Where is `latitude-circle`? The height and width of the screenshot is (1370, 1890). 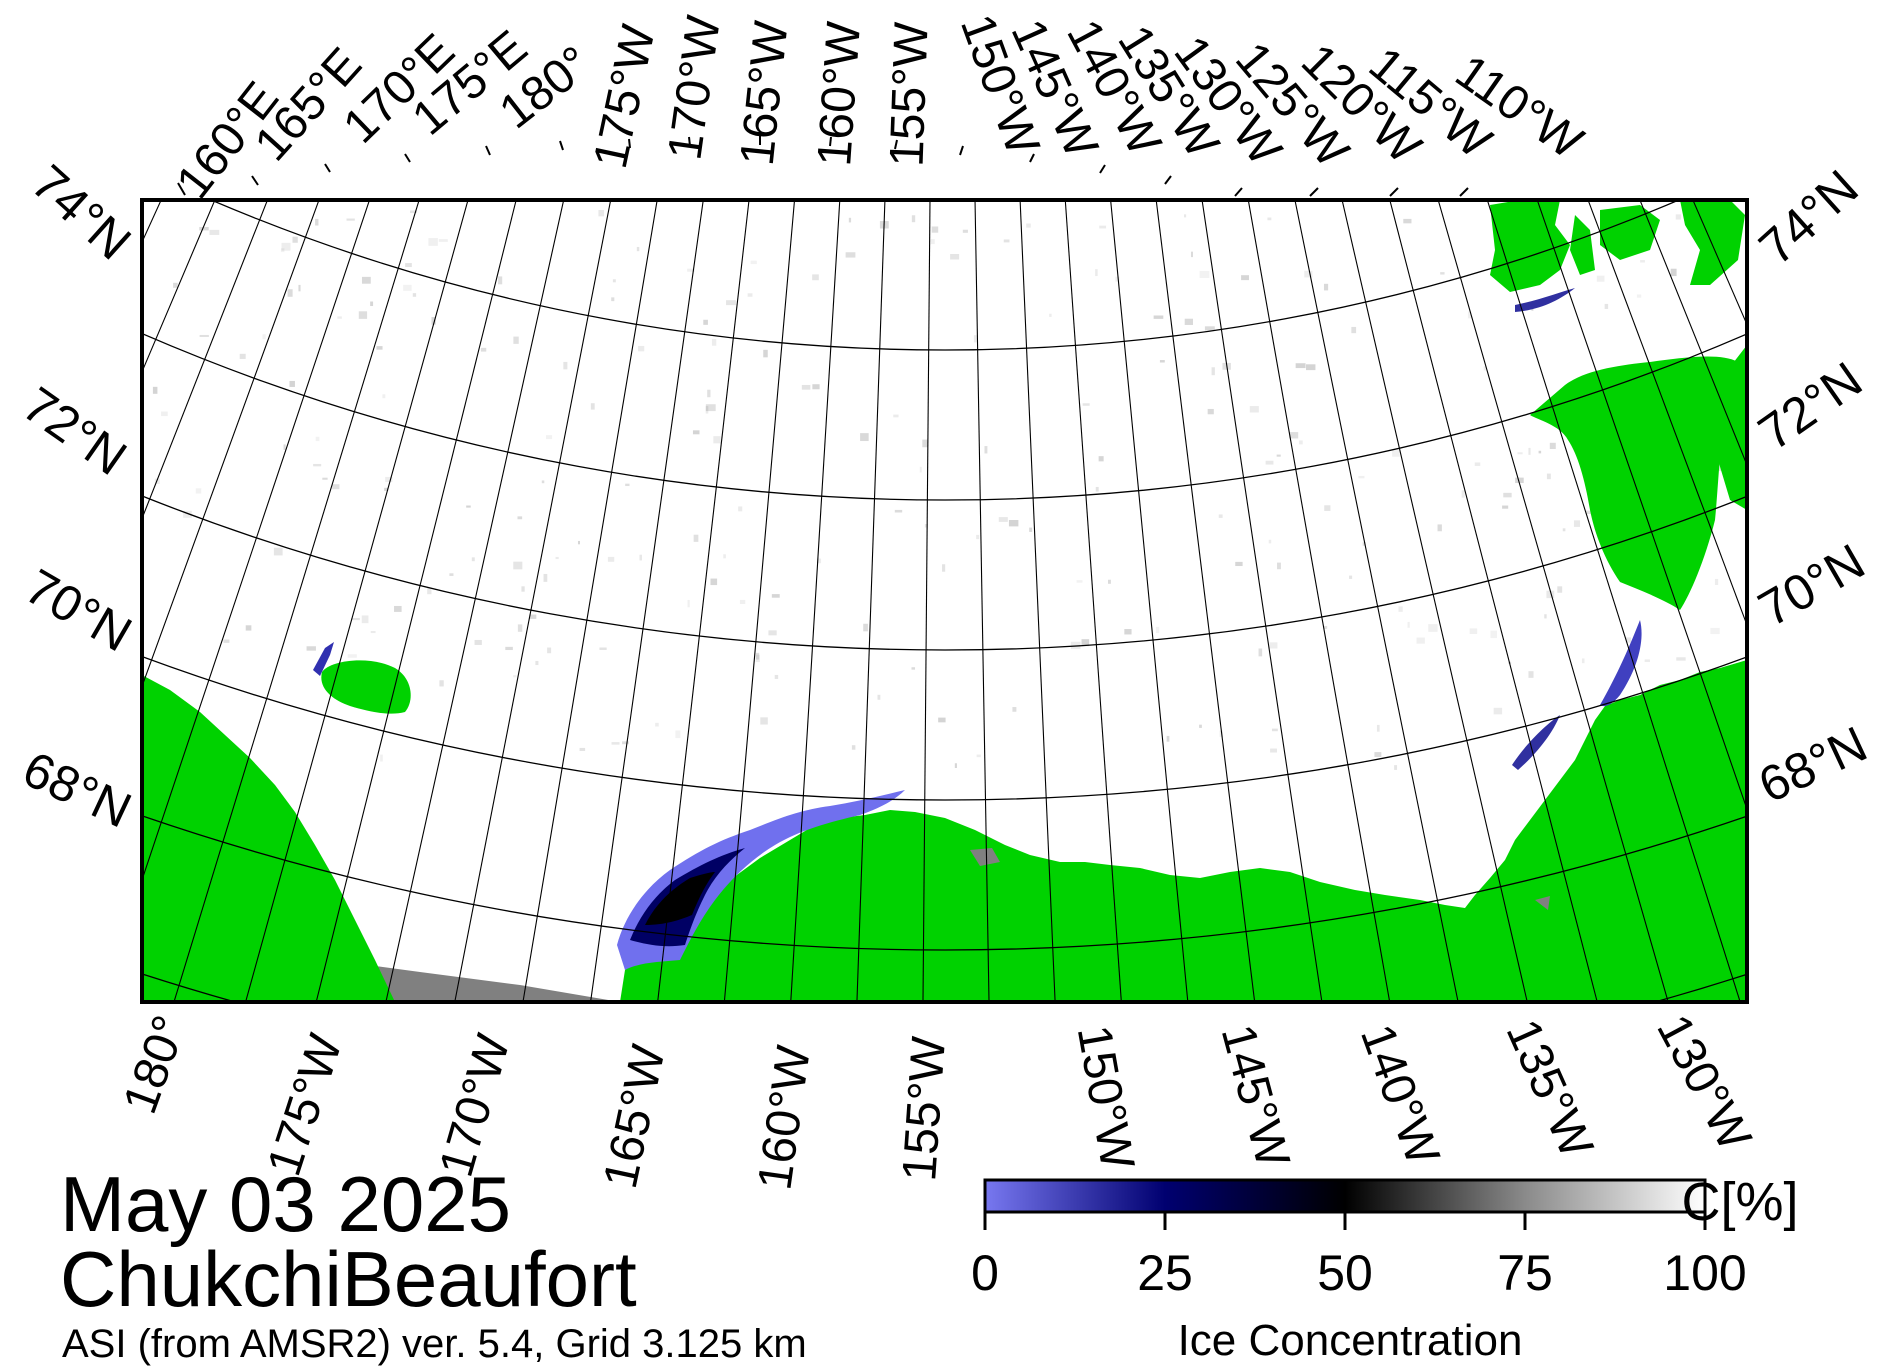 latitude-circle is located at coordinates (944, 416).